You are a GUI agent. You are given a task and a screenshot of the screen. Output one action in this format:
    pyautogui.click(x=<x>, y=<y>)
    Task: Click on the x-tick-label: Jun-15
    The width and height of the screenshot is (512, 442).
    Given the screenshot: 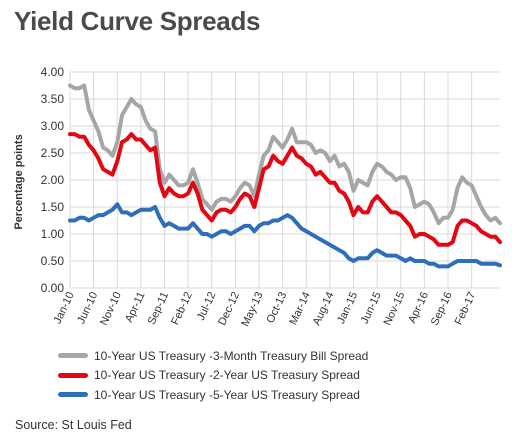 What is the action you would take?
    pyautogui.click(x=371, y=308)
    